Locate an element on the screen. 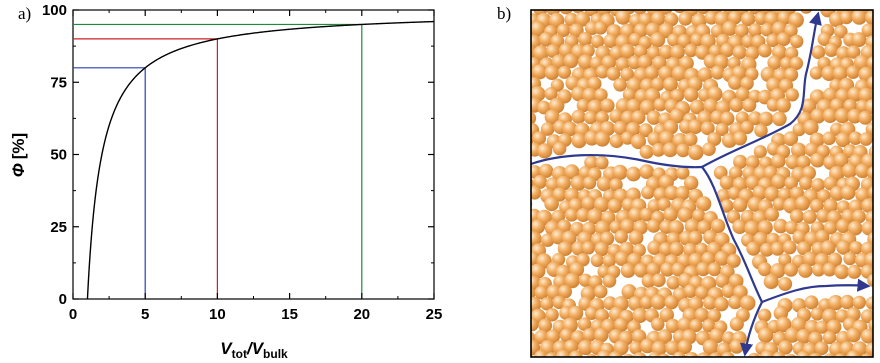 Image resolution: width=880 pixels, height=363 pixels. x-tick-label: 5 is located at coordinates (145, 314).